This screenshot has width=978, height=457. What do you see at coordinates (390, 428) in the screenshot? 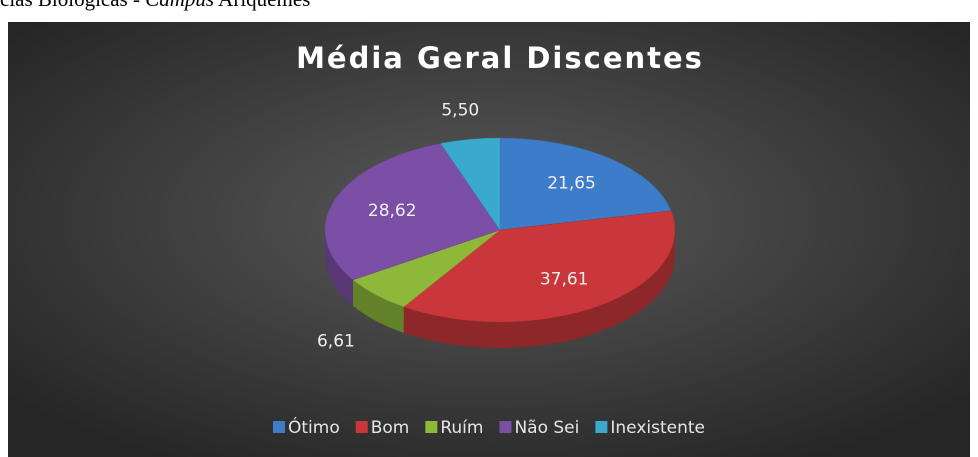
I see `legend-label: Bom` at bounding box center [390, 428].